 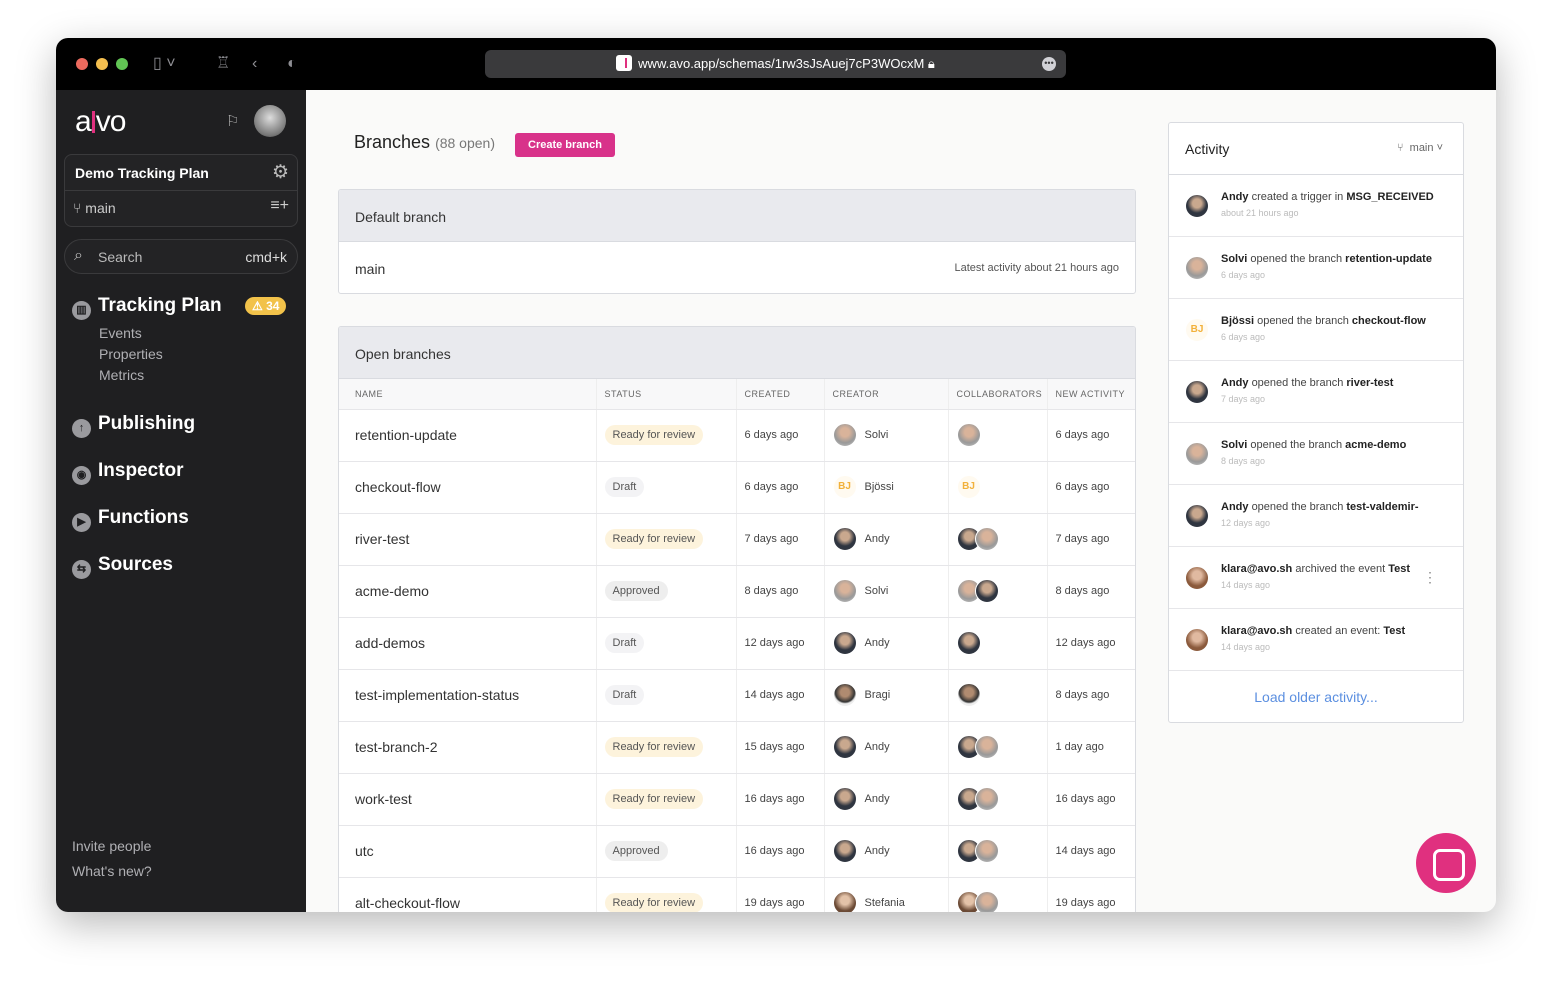 What do you see at coordinates (122, 566) in the screenshot?
I see `nav-sources: ⇆ Sources` at bounding box center [122, 566].